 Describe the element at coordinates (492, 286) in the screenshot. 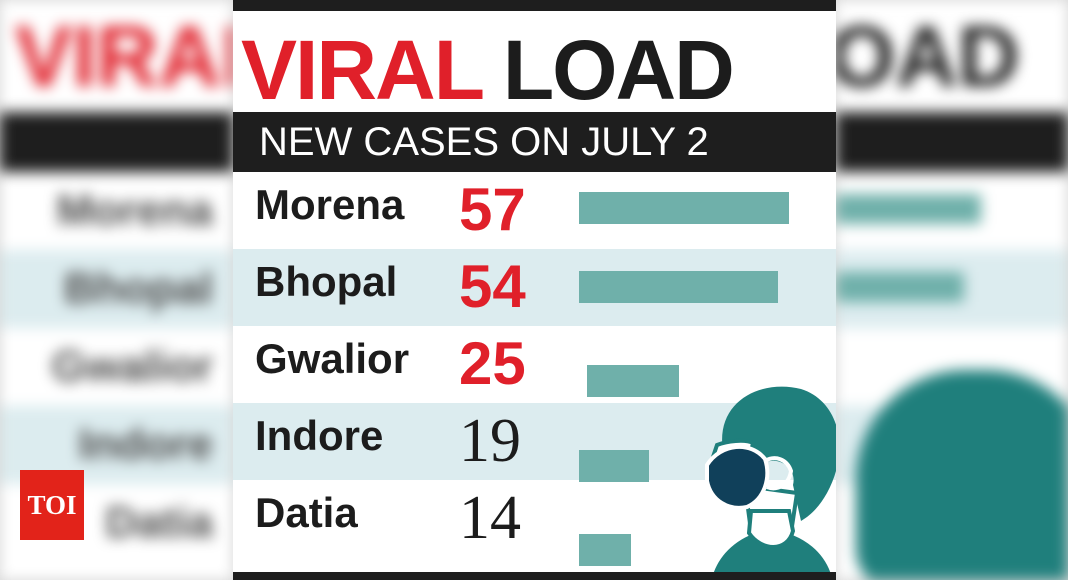

I see `value-label: 54` at that location.